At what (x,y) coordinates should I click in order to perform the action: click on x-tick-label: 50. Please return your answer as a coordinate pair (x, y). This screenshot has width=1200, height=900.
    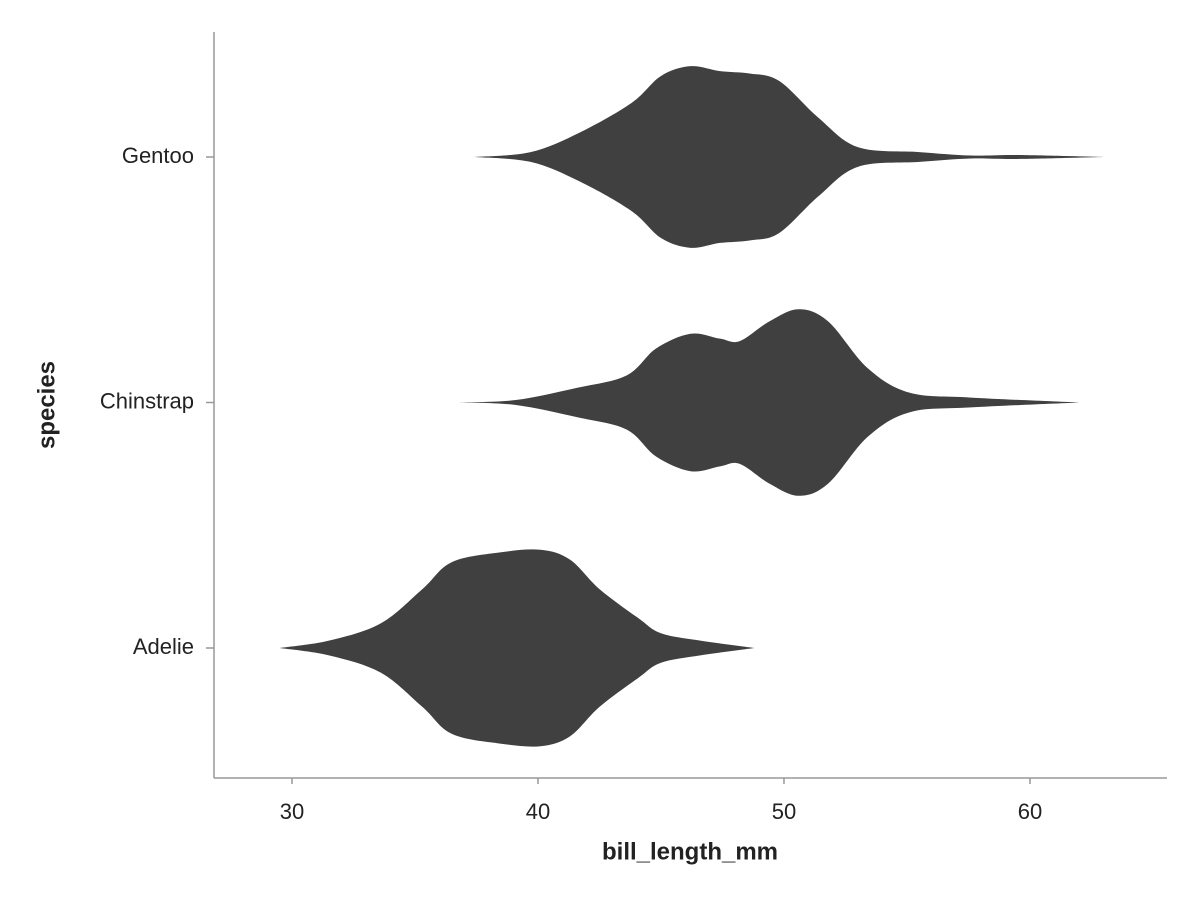
    Looking at the image, I should click on (784, 811).